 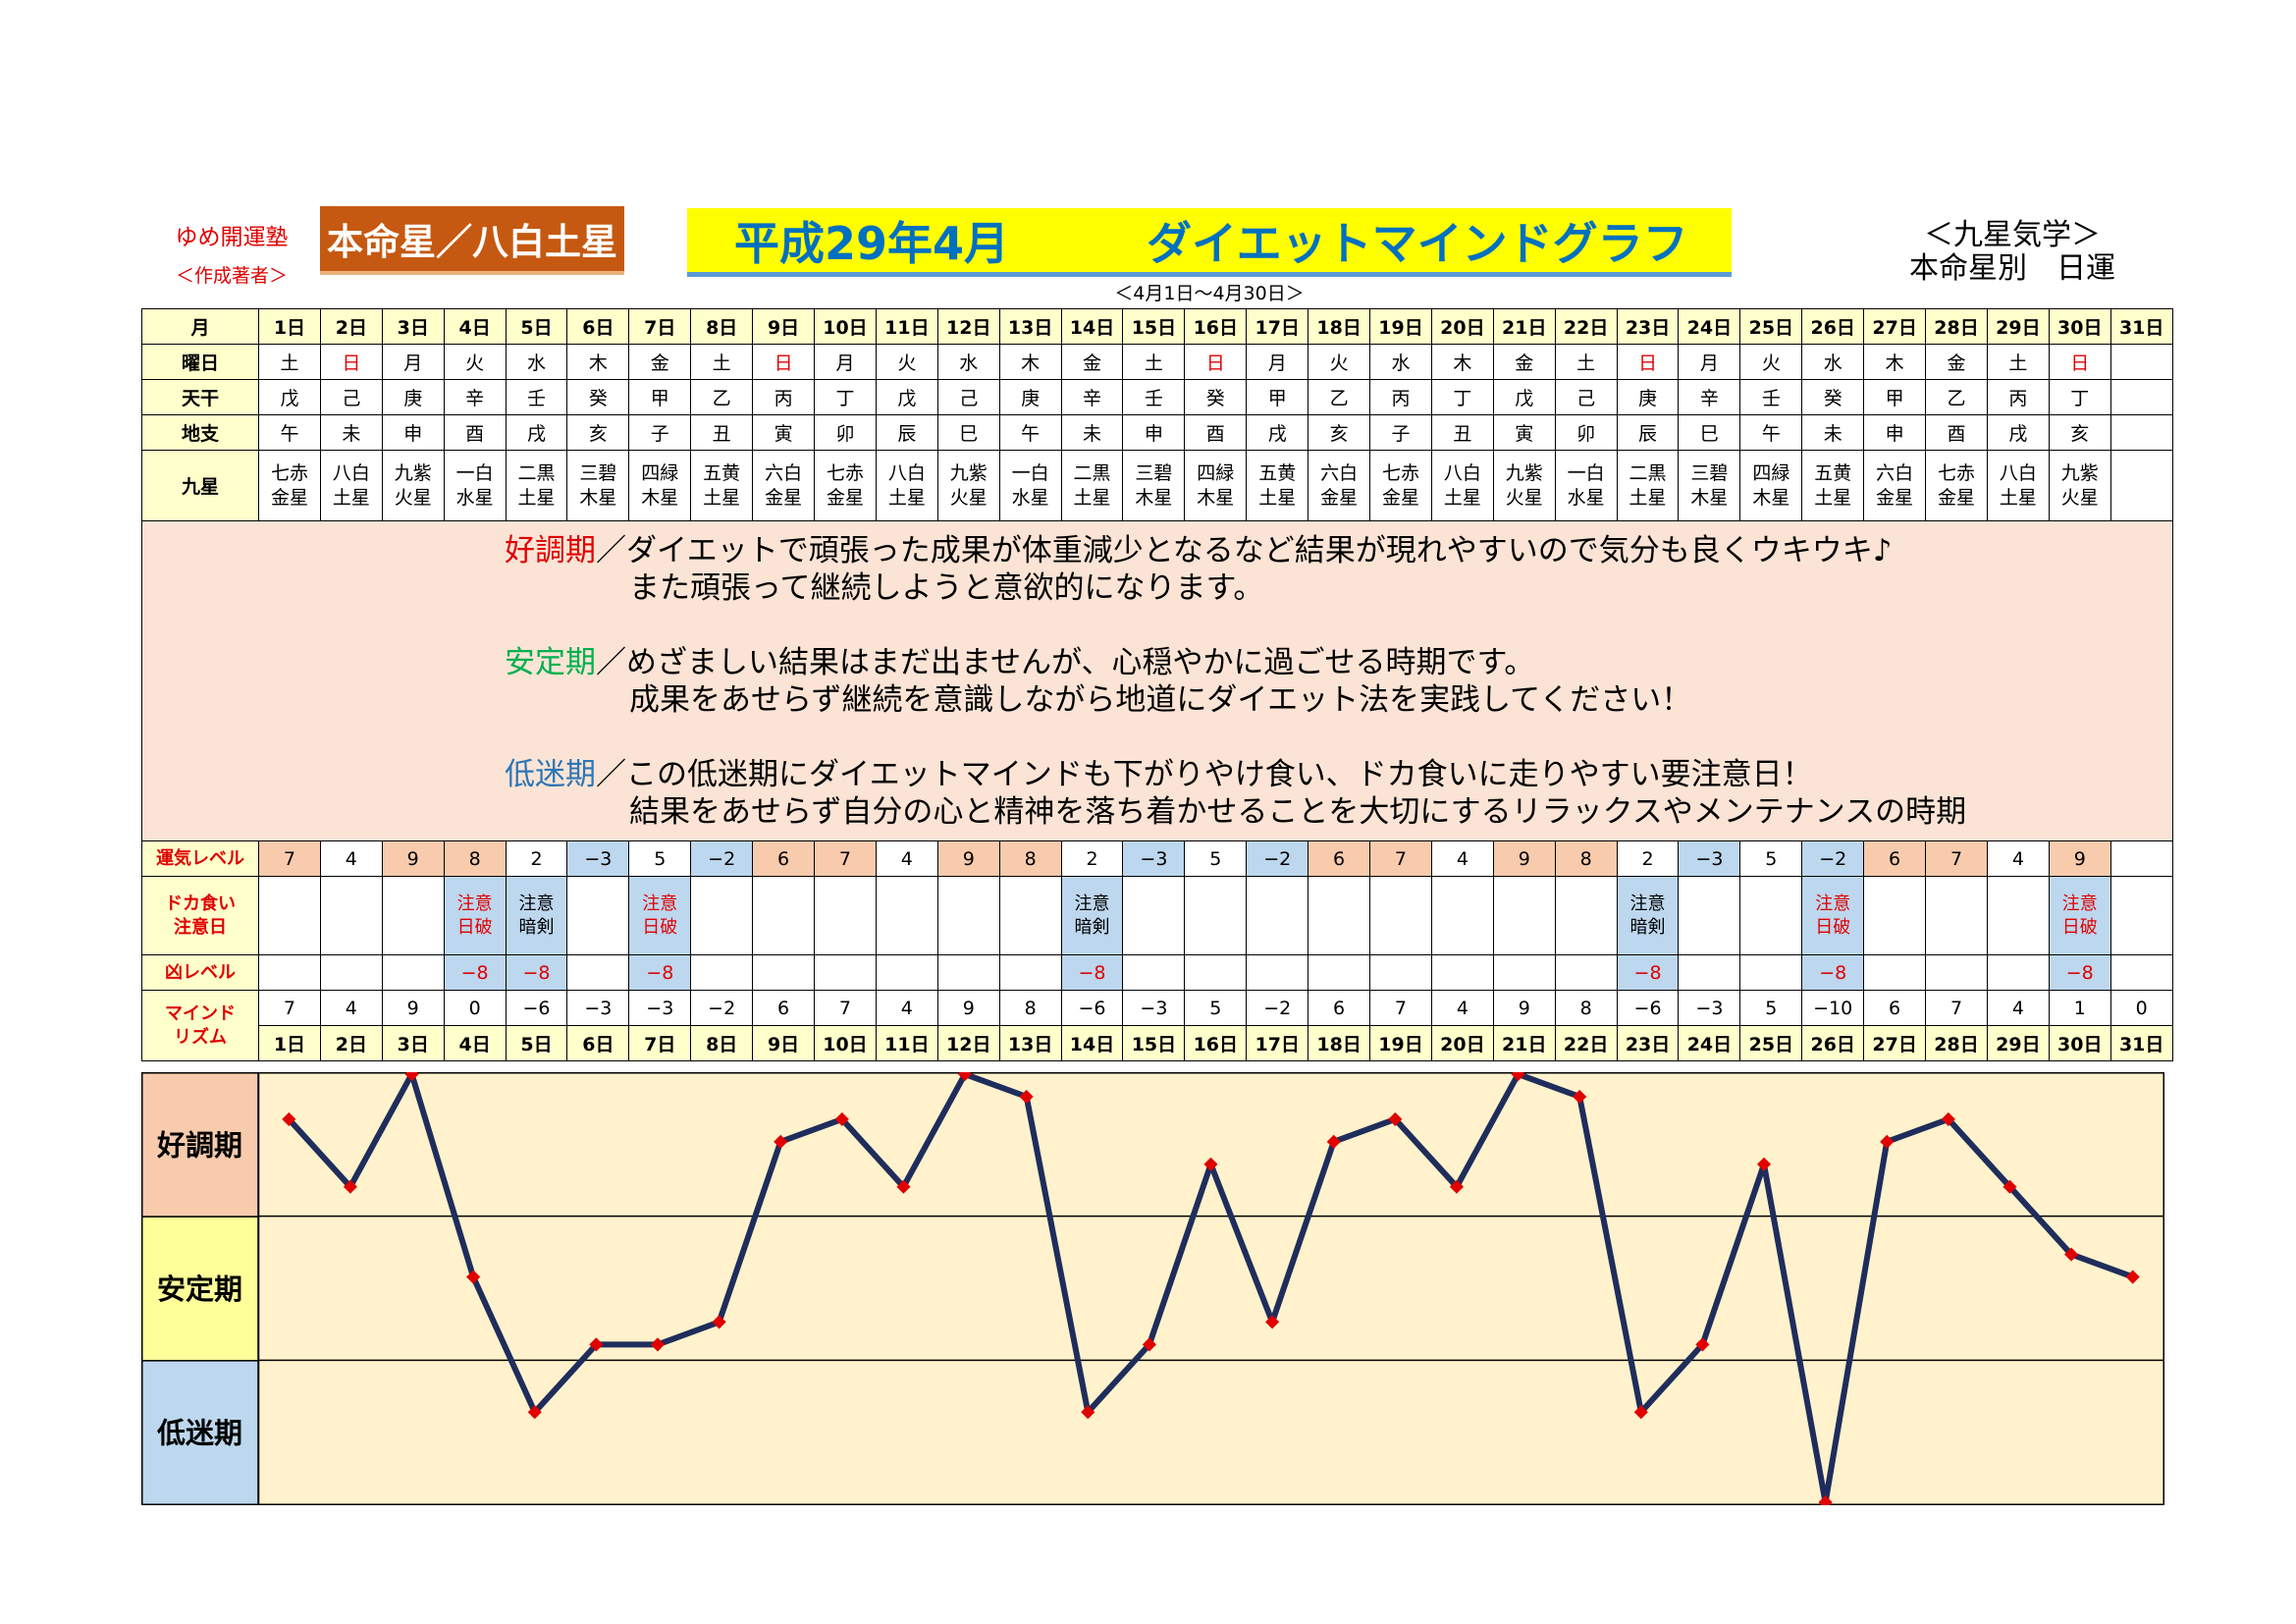 What do you see at coordinates (200, 972) in the screenshot?
I see `bad-level-label: 凶レベル` at bounding box center [200, 972].